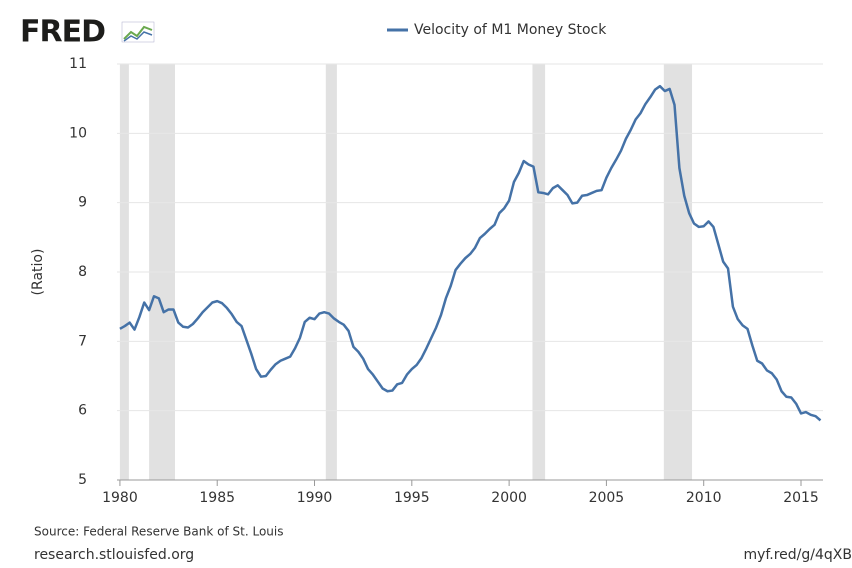 The width and height of the screenshot is (852, 568). What do you see at coordinates (62, 32) in the screenshot?
I see `logo: FRED` at bounding box center [62, 32].